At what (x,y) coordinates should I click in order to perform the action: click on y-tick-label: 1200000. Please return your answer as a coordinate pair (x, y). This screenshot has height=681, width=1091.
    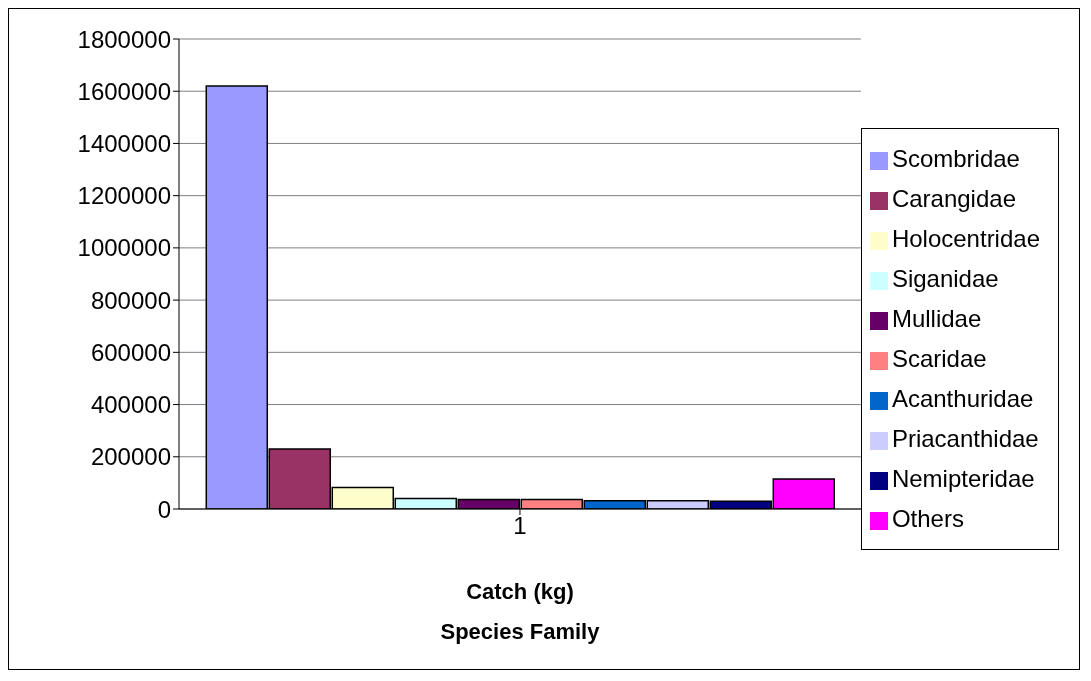
    Looking at the image, I should click on (124, 196).